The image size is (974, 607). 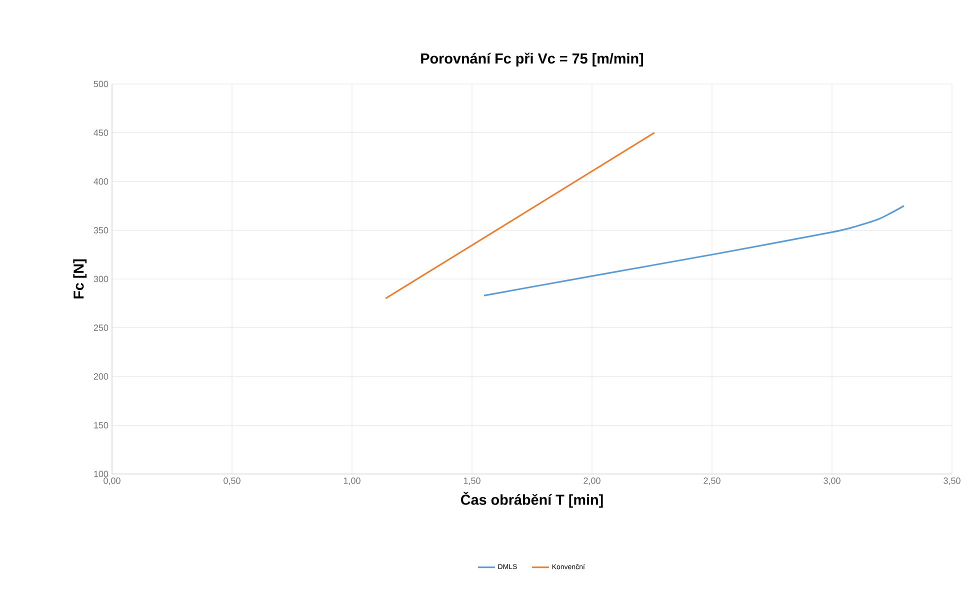 I want to click on x-tick-label: 0,50, so click(x=232, y=481).